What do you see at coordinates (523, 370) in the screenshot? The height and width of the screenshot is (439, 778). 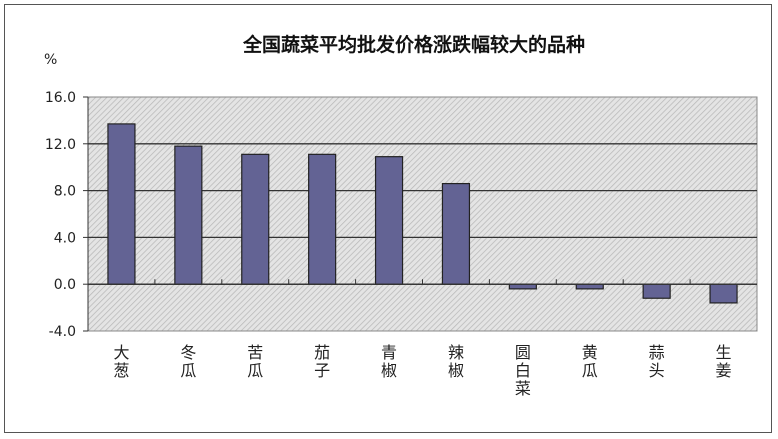 I see `x-tick-label: 圆白菜` at bounding box center [523, 370].